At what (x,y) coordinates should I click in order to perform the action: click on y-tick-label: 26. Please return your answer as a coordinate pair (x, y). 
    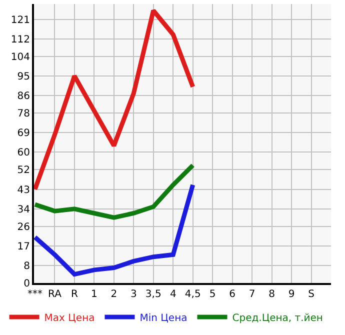
    Looking at the image, I should click on (23, 227).